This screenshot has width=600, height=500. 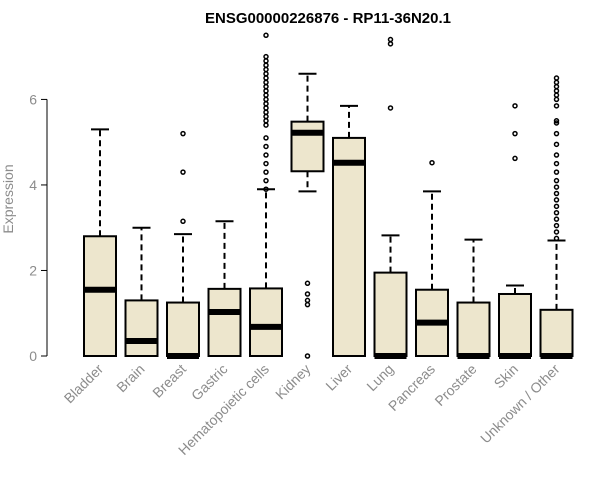 What do you see at coordinates (169, 381) in the screenshot?
I see `x-tick-label: Breast` at bounding box center [169, 381].